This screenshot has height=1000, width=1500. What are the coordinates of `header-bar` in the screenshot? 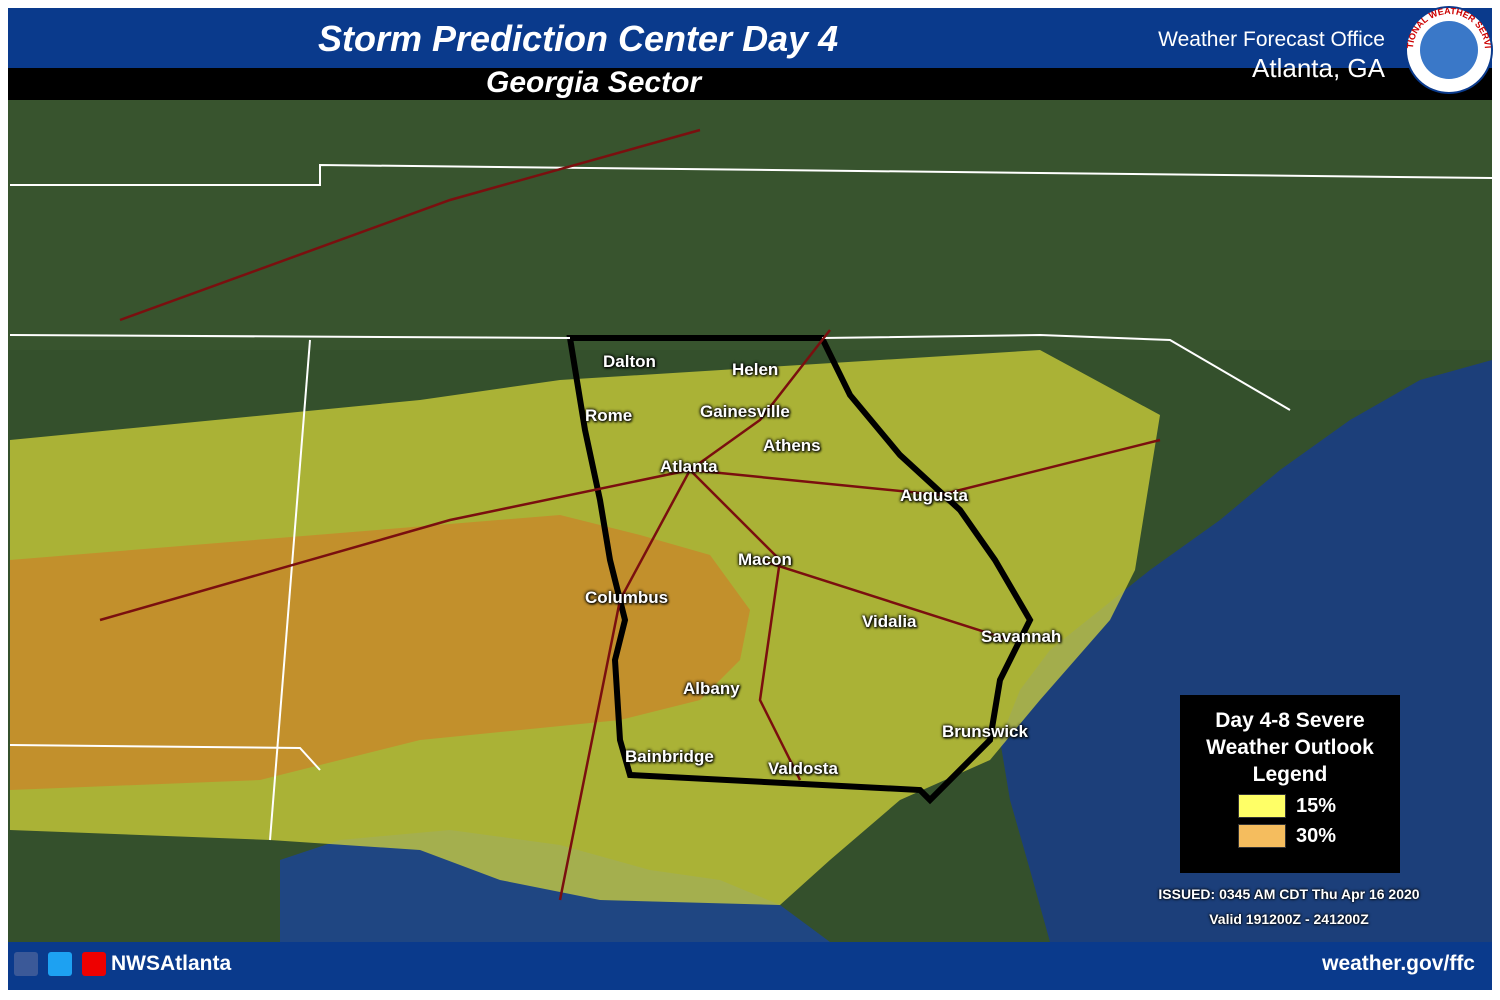 It's located at (750, 38).